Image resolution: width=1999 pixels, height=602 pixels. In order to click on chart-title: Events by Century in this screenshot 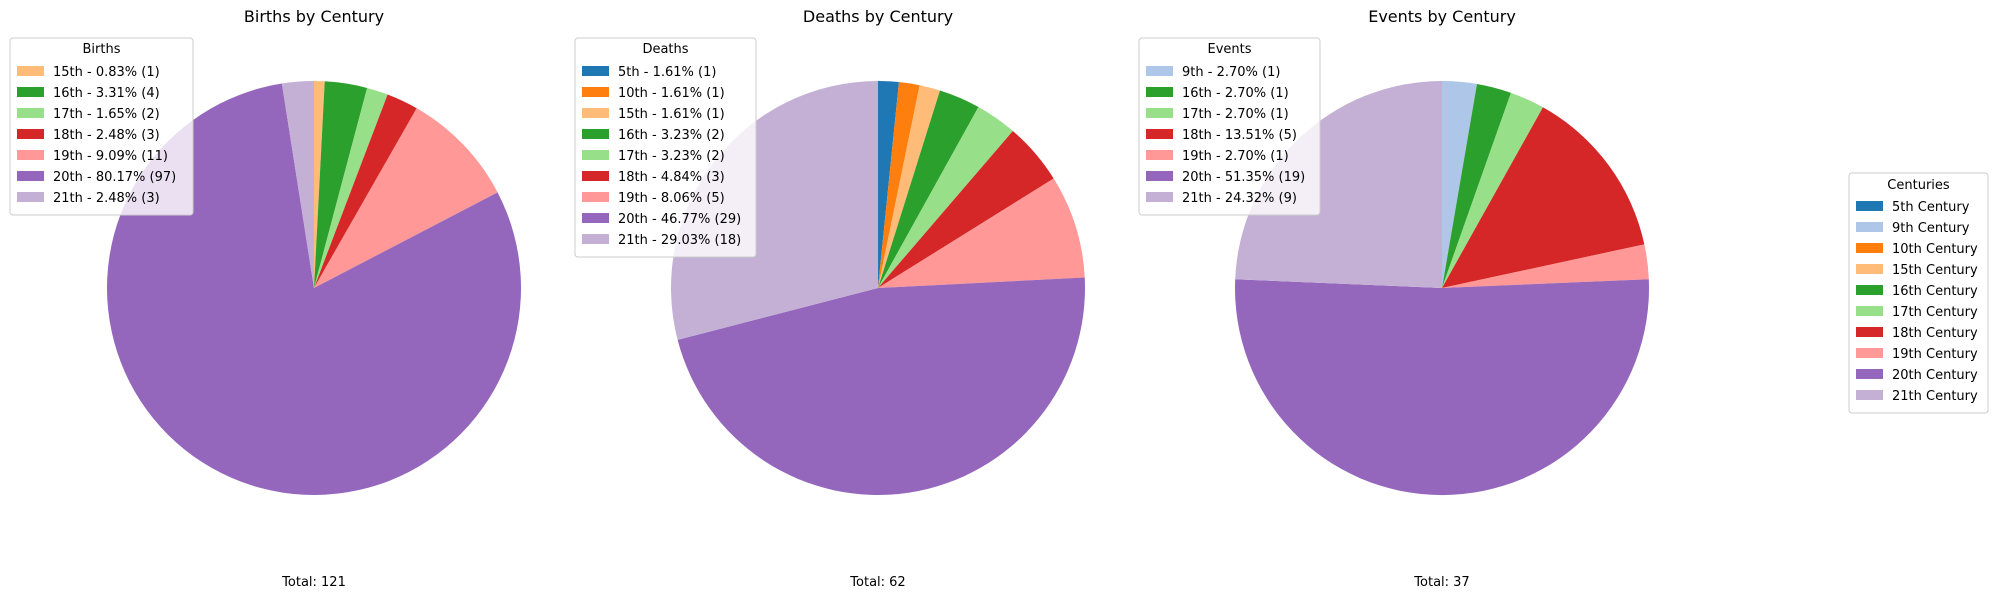, I will do `click(1442, 16)`.